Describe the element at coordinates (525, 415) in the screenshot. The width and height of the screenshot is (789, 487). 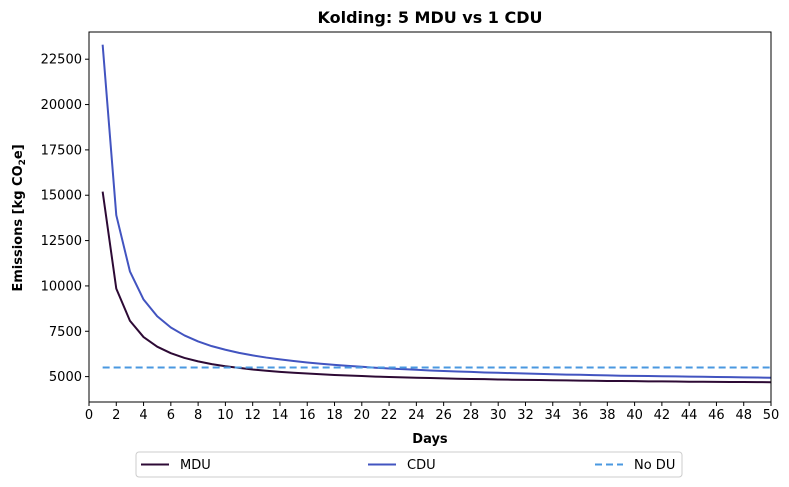
I see `x-tick-label: 32` at that location.